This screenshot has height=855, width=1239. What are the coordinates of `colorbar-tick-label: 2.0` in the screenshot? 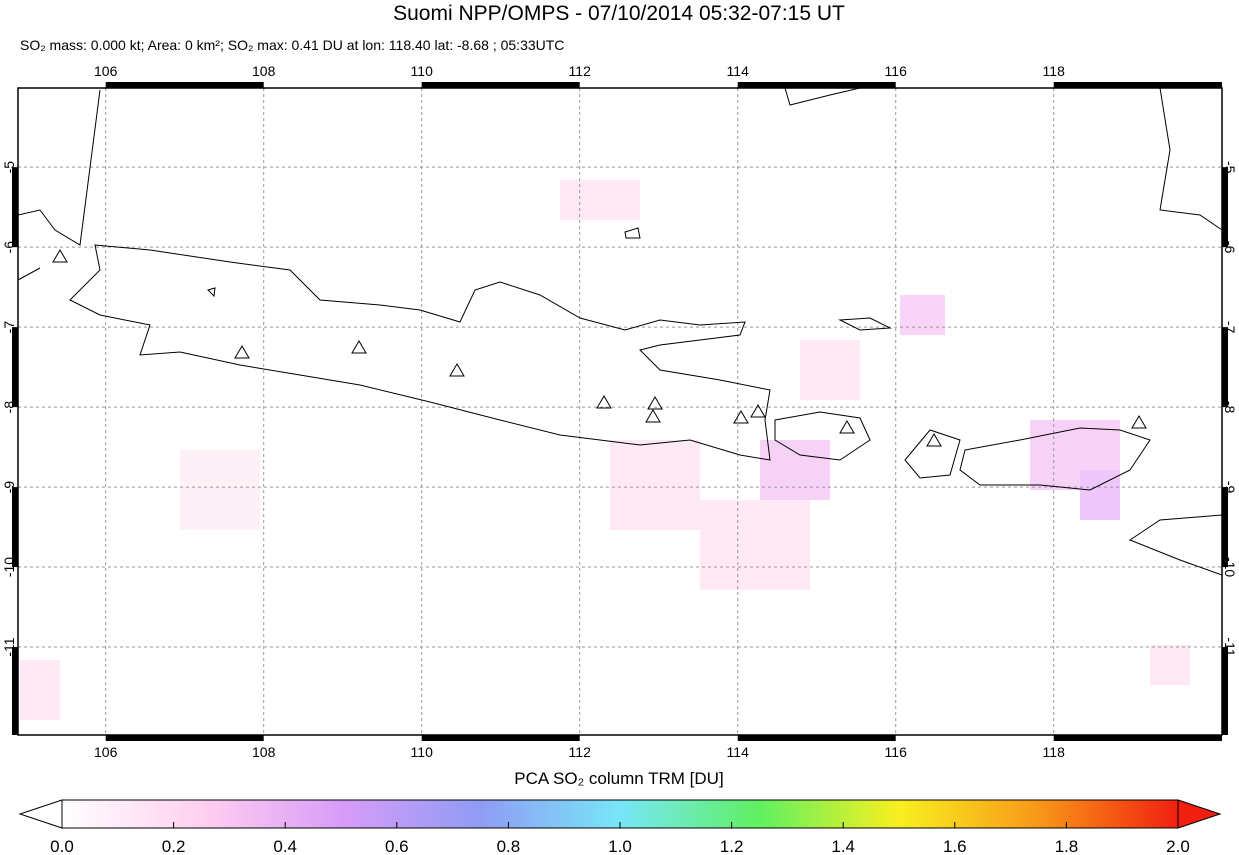 It's located at (1178, 846).